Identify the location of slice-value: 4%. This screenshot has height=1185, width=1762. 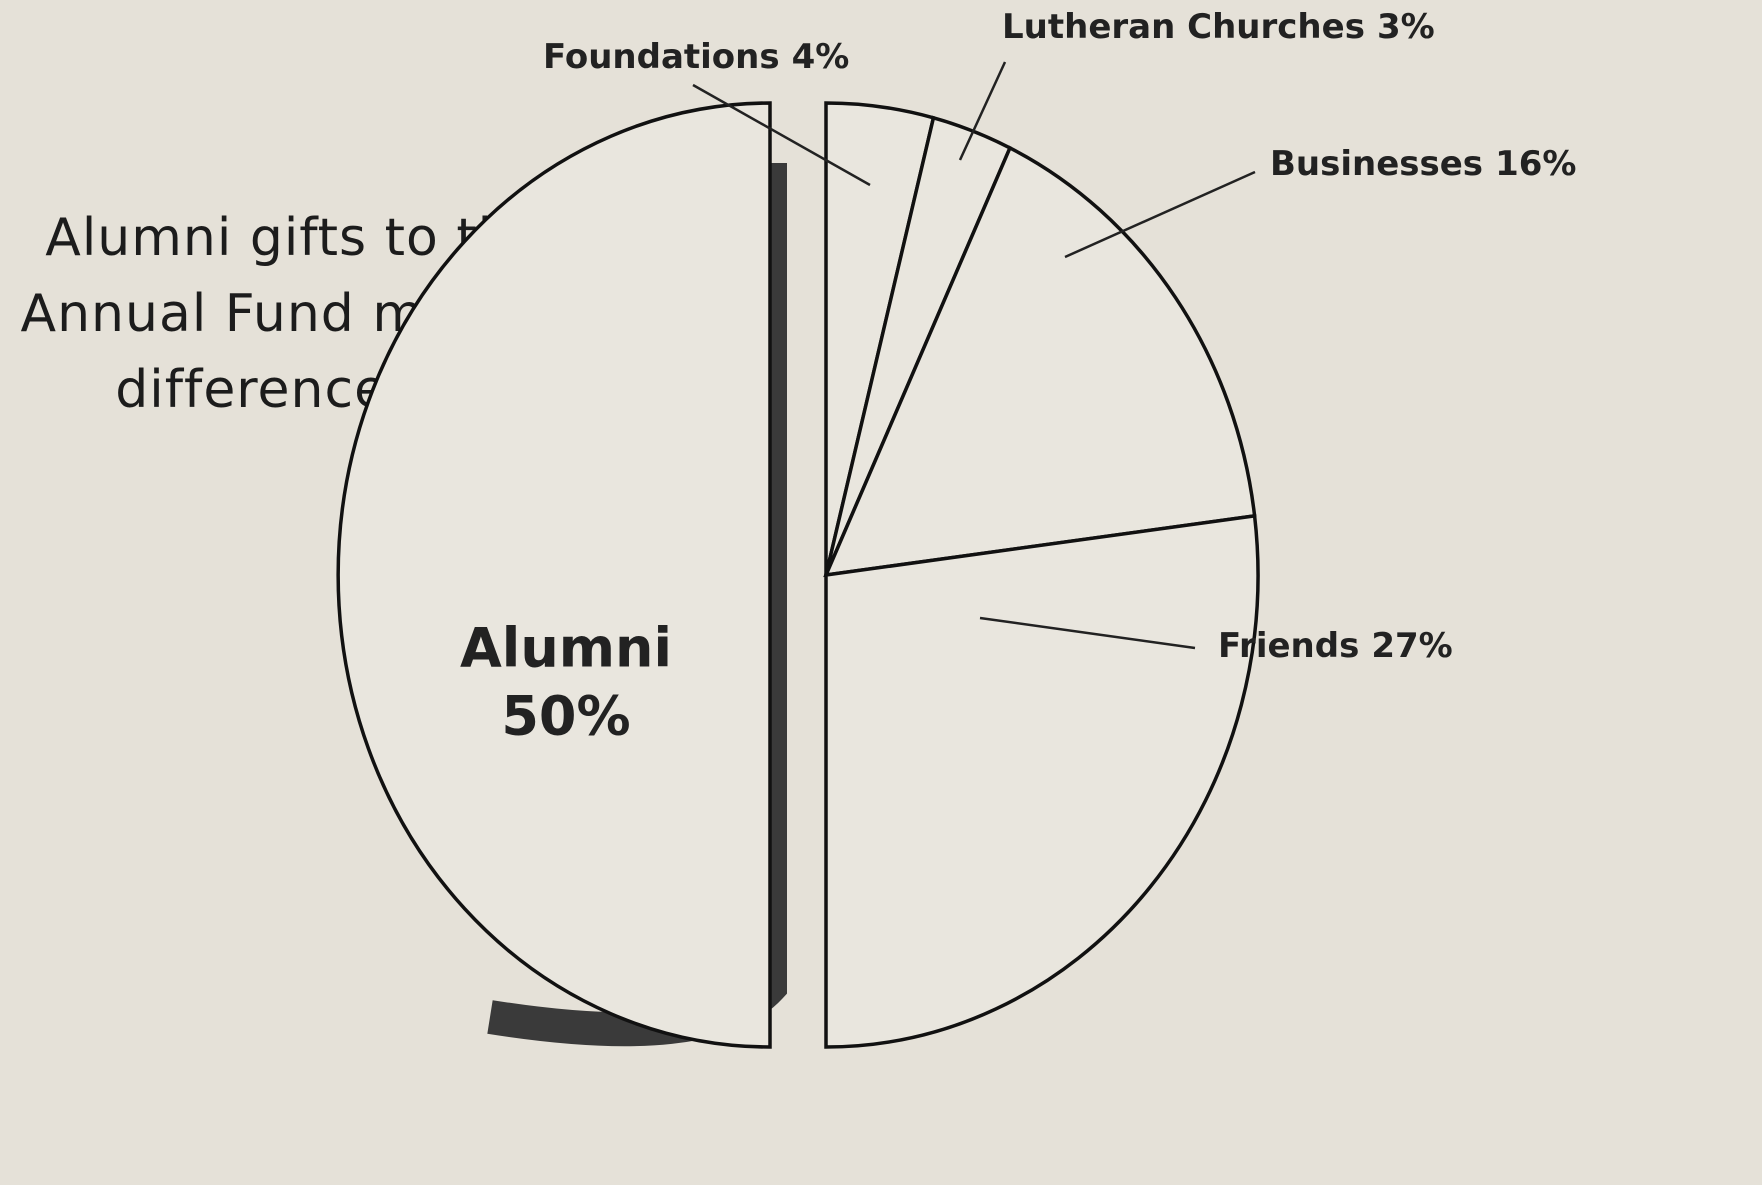
(821, 57).